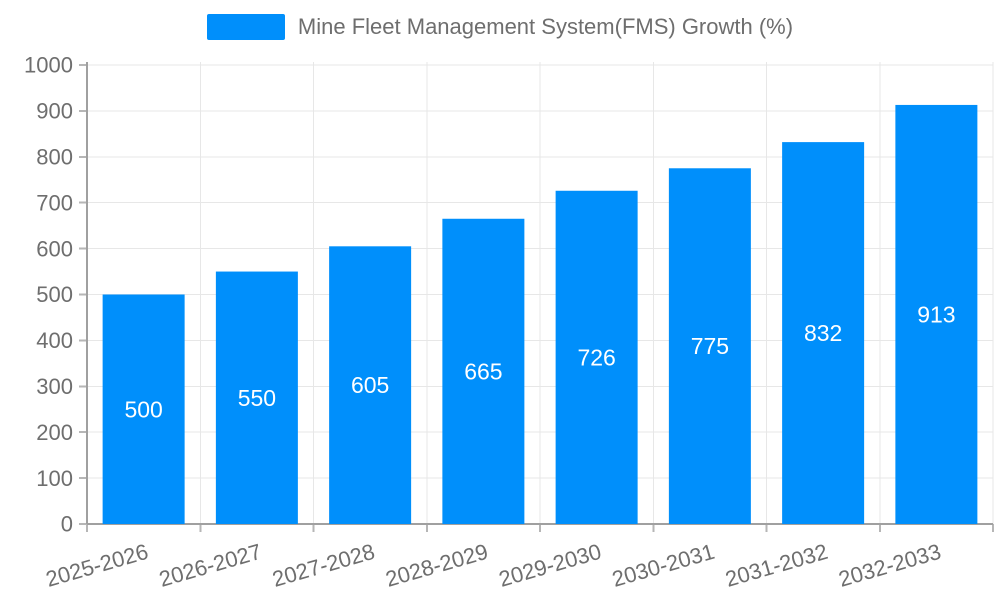  I want to click on bar-2026-2027, so click(256, 397).